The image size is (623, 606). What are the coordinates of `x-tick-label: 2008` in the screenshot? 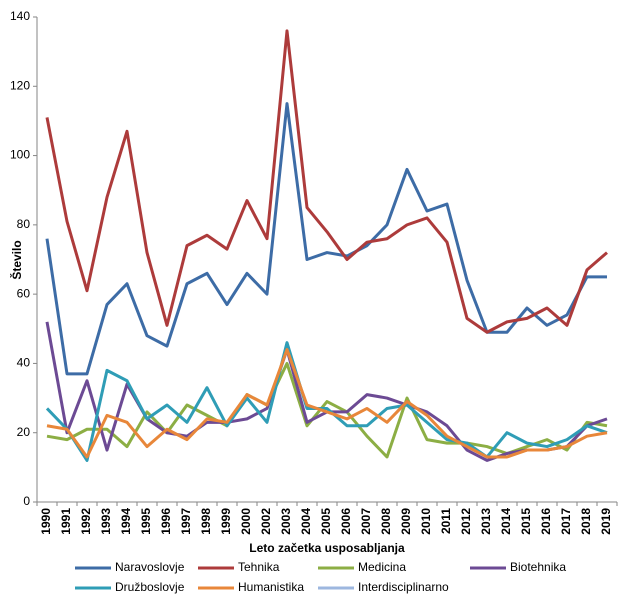 It's located at (386, 521).